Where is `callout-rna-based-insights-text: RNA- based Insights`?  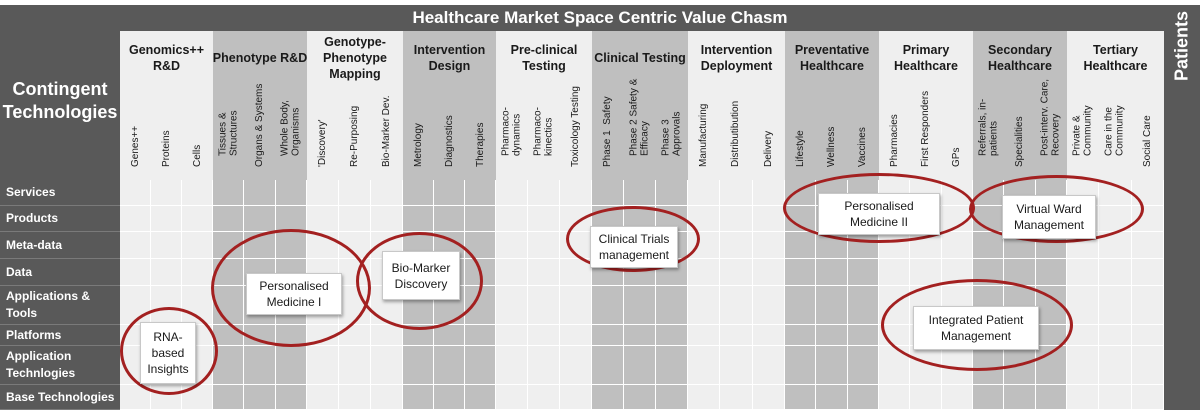
callout-rna-based-insights-text: RNA- based Insights is located at coordinates (168, 353).